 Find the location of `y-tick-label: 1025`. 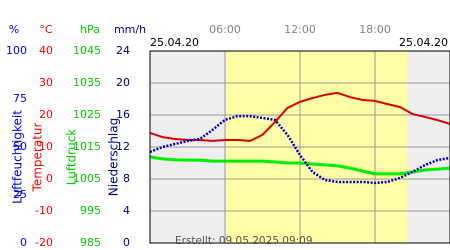

y-tick-label: 1025 is located at coordinates (87, 114).